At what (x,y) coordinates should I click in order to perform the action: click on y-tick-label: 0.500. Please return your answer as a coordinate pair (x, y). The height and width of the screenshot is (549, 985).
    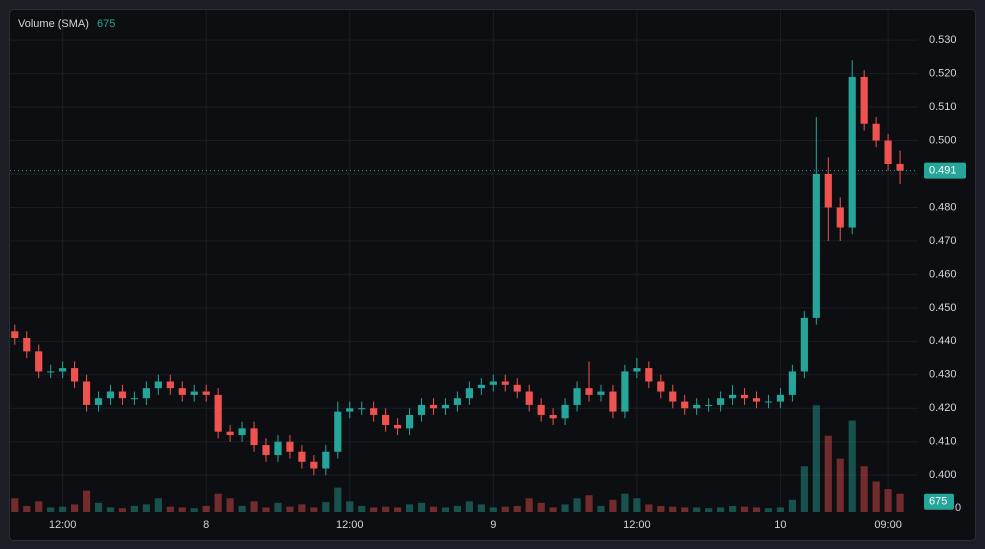
    Looking at the image, I should click on (943, 140).